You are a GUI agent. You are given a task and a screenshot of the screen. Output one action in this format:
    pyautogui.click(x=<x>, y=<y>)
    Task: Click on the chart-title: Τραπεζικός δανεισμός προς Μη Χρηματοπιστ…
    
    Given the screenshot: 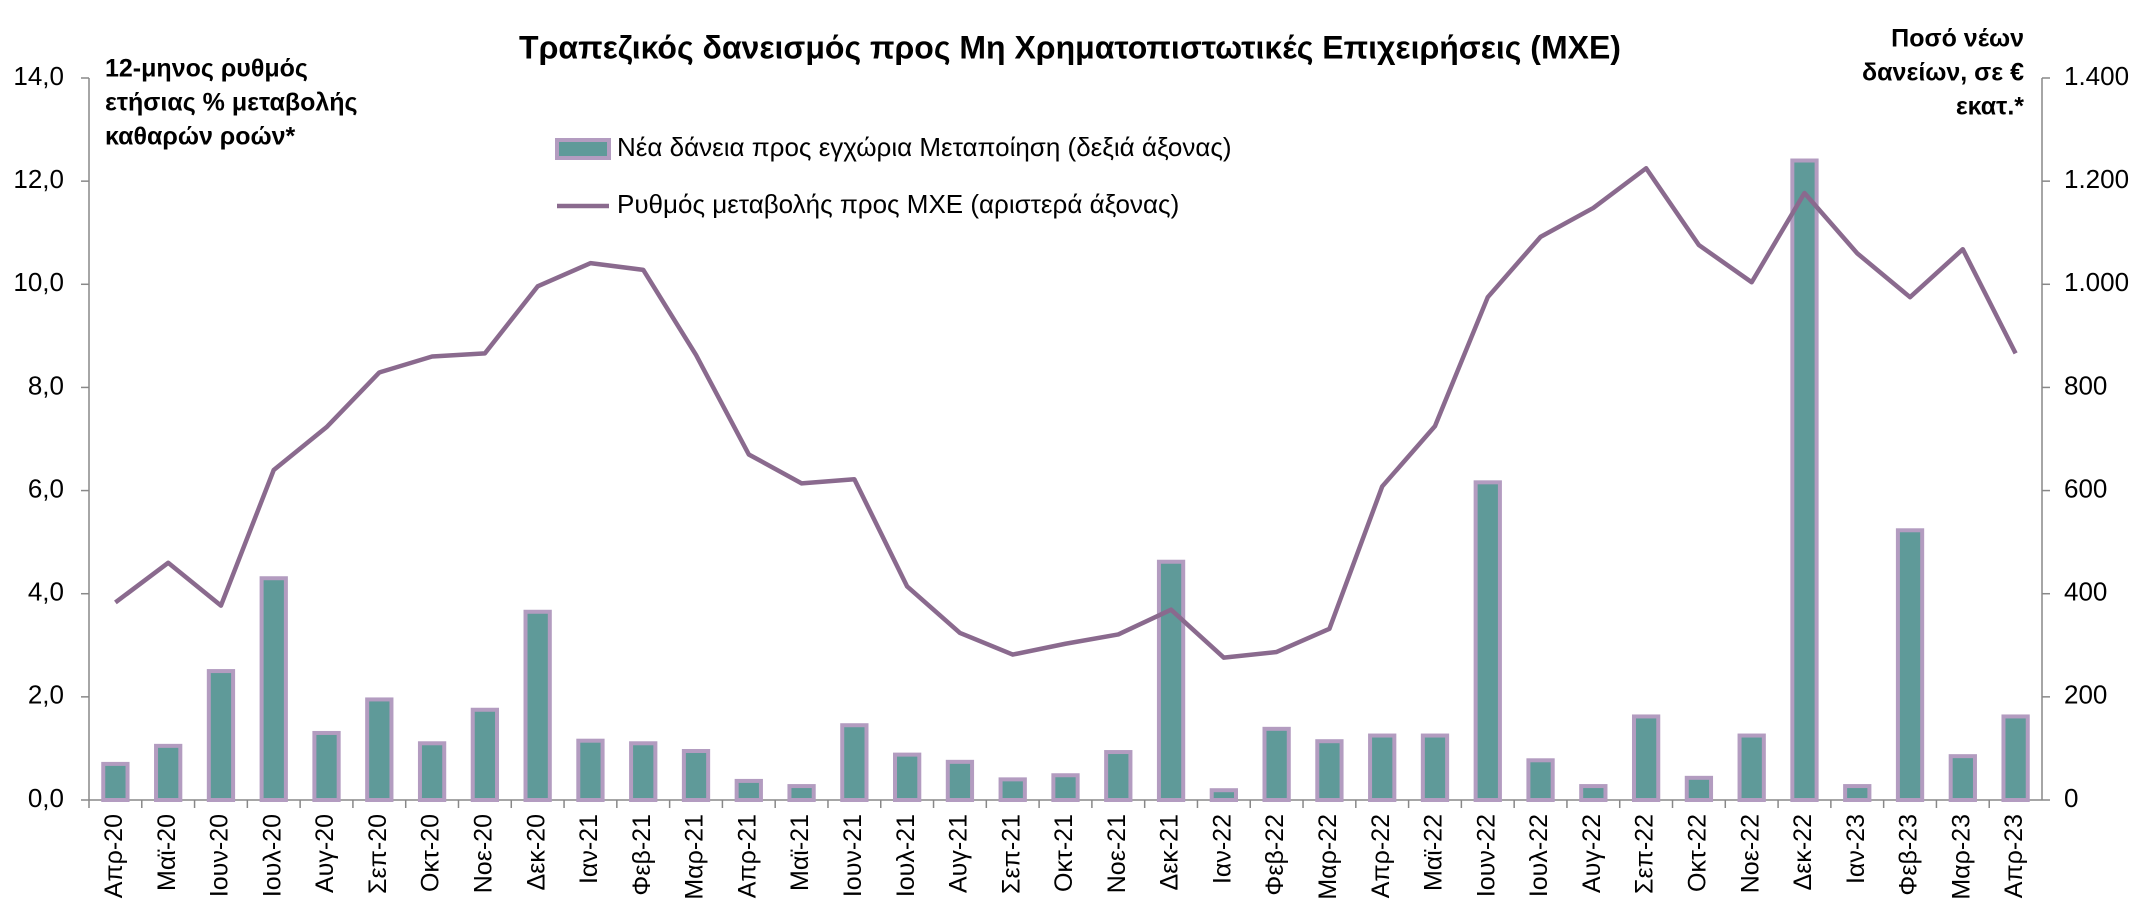 What is the action you would take?
    pyautogui.click(x=1070, y=47)
    